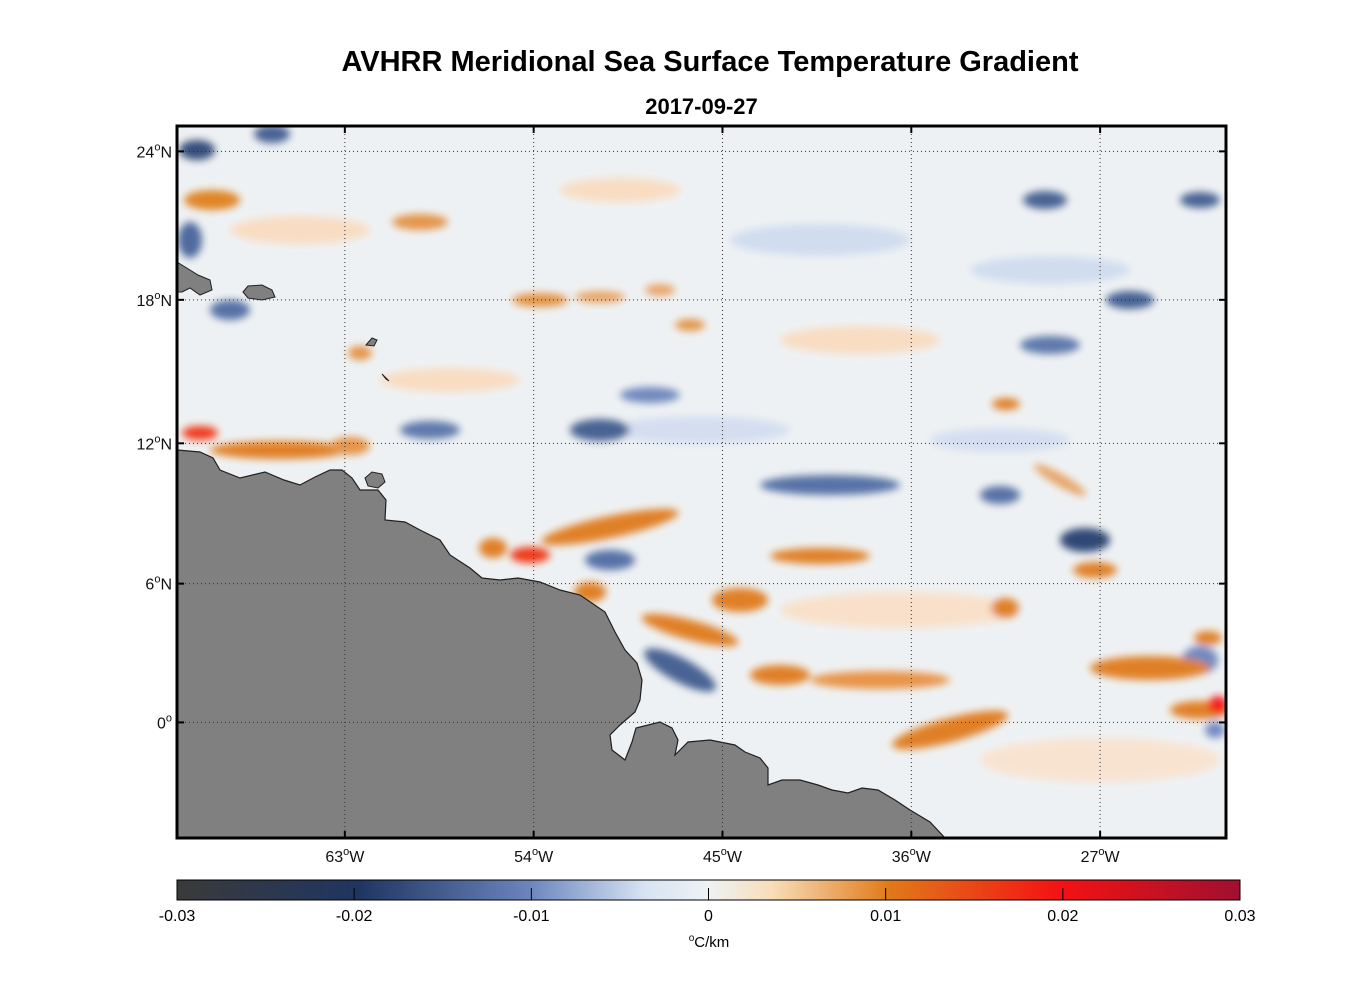  Describe the element at coordinates (912, 856) in the screenshot. I see `tick-label-lon: 36oW` at that location.